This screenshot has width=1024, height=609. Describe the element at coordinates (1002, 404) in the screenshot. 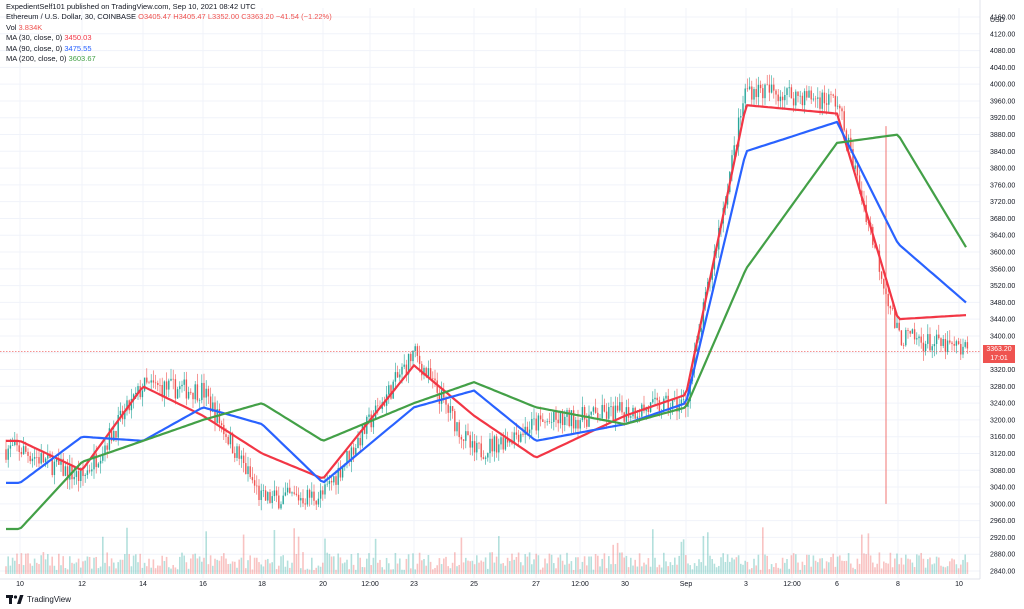

I see `y-tick-label: 3240.00` at that location.